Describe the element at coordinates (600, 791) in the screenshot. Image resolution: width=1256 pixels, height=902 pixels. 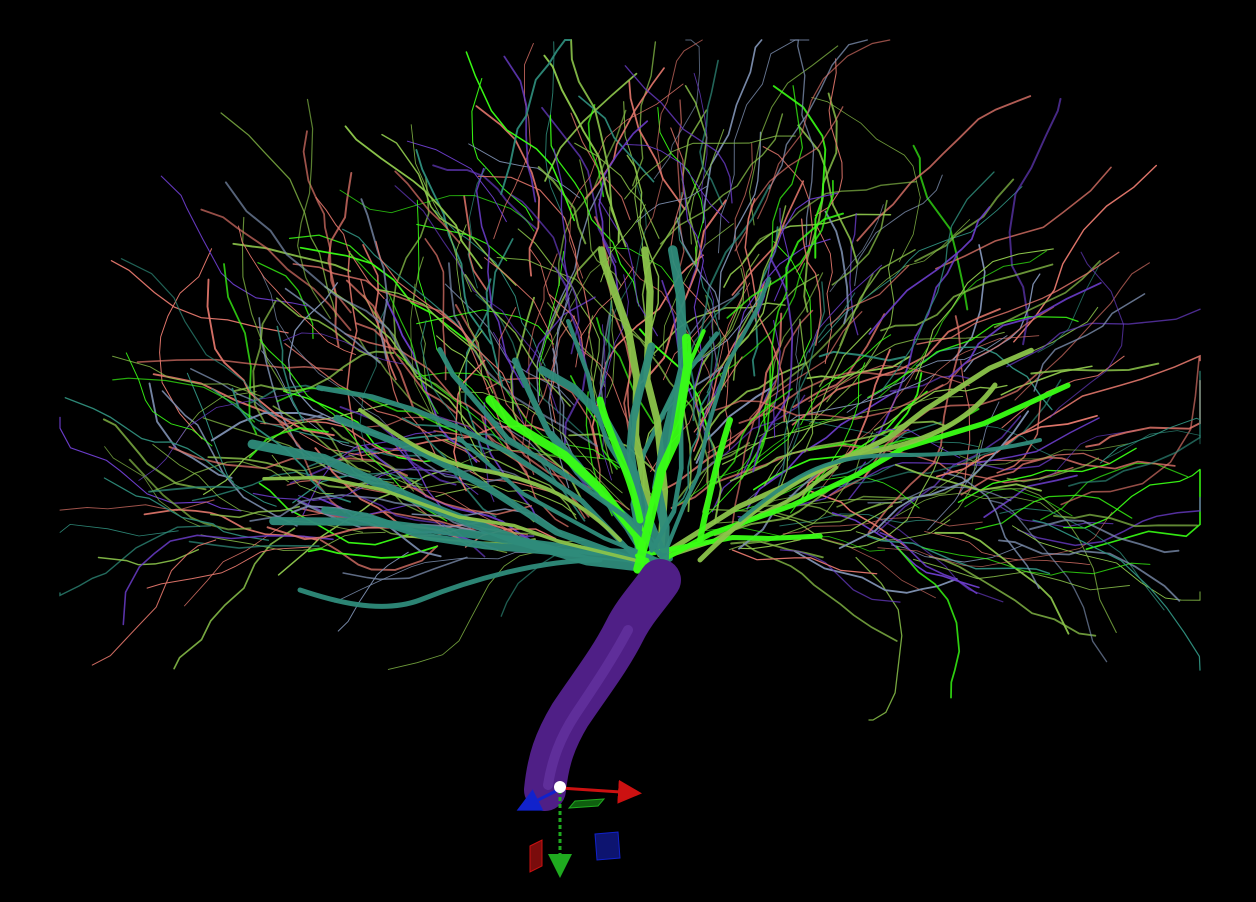
I see `x-axis-arrow` at that location.